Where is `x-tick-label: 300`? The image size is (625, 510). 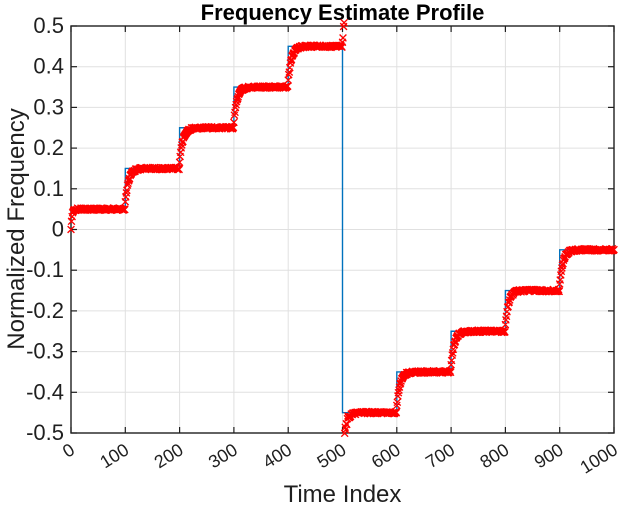 x-tick-label: 300 is located at coordinates (223, 455).